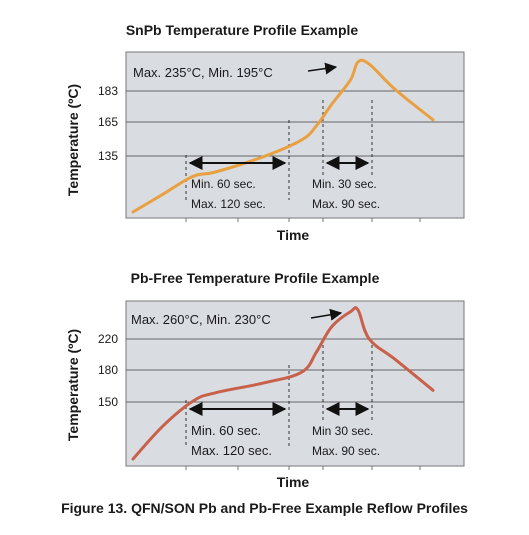  What do you see at coordinates (108, 91) in the screenshot?
I see `y-tick-label: 183` at bounding box center [108, 91].